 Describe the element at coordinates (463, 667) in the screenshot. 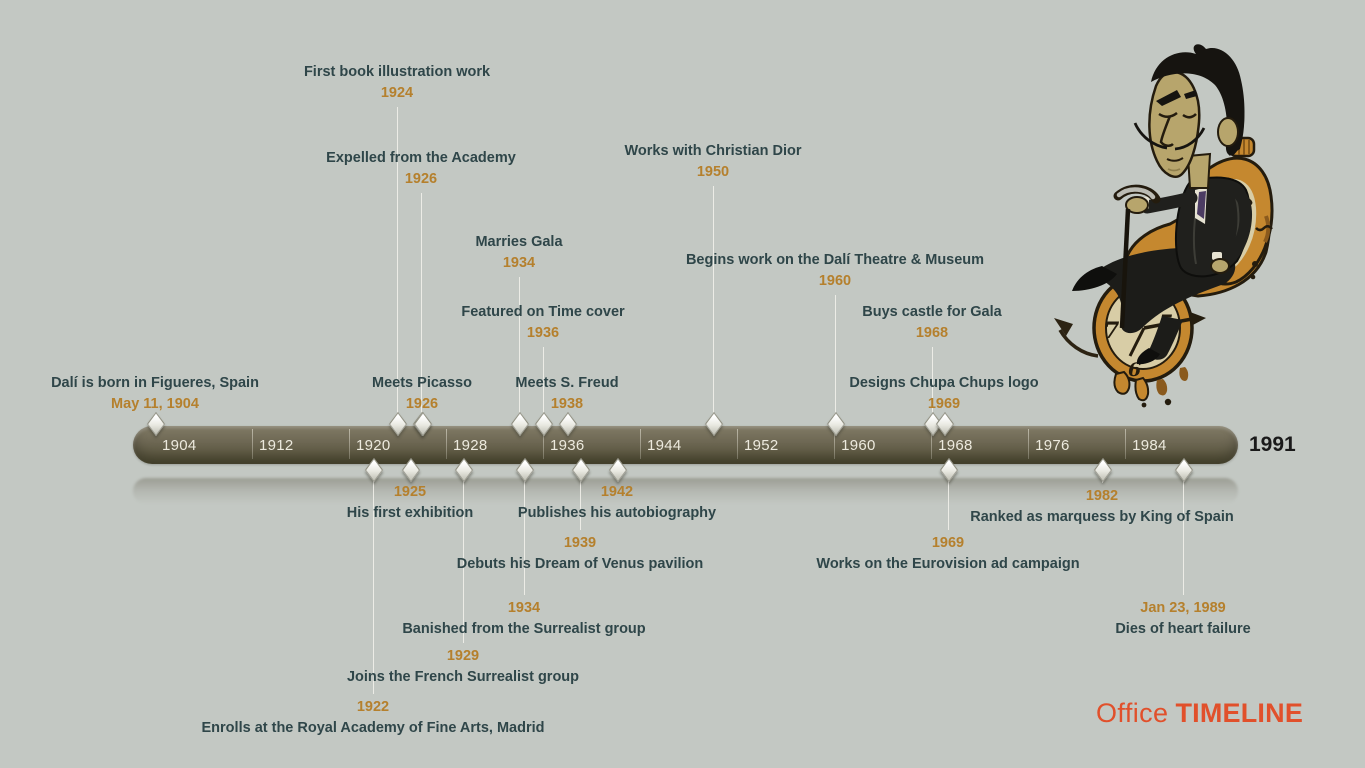

I see `milestone-label: 1929 Joins the French Surrealist group` at that location.